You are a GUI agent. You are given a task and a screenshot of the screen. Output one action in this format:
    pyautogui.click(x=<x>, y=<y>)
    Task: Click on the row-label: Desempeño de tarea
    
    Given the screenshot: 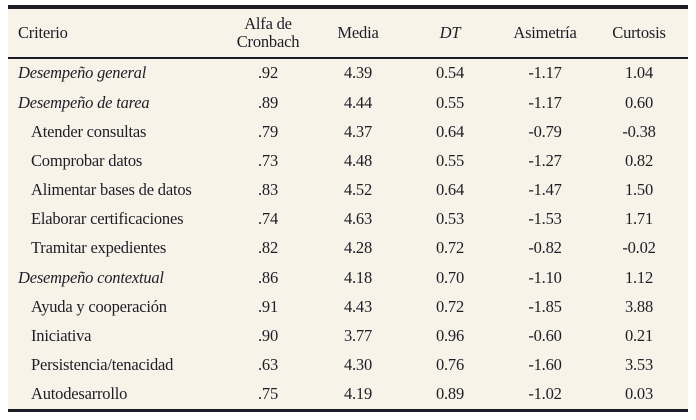 What is the action you would take?
    pyautogui.click(x=84, y=102)
    